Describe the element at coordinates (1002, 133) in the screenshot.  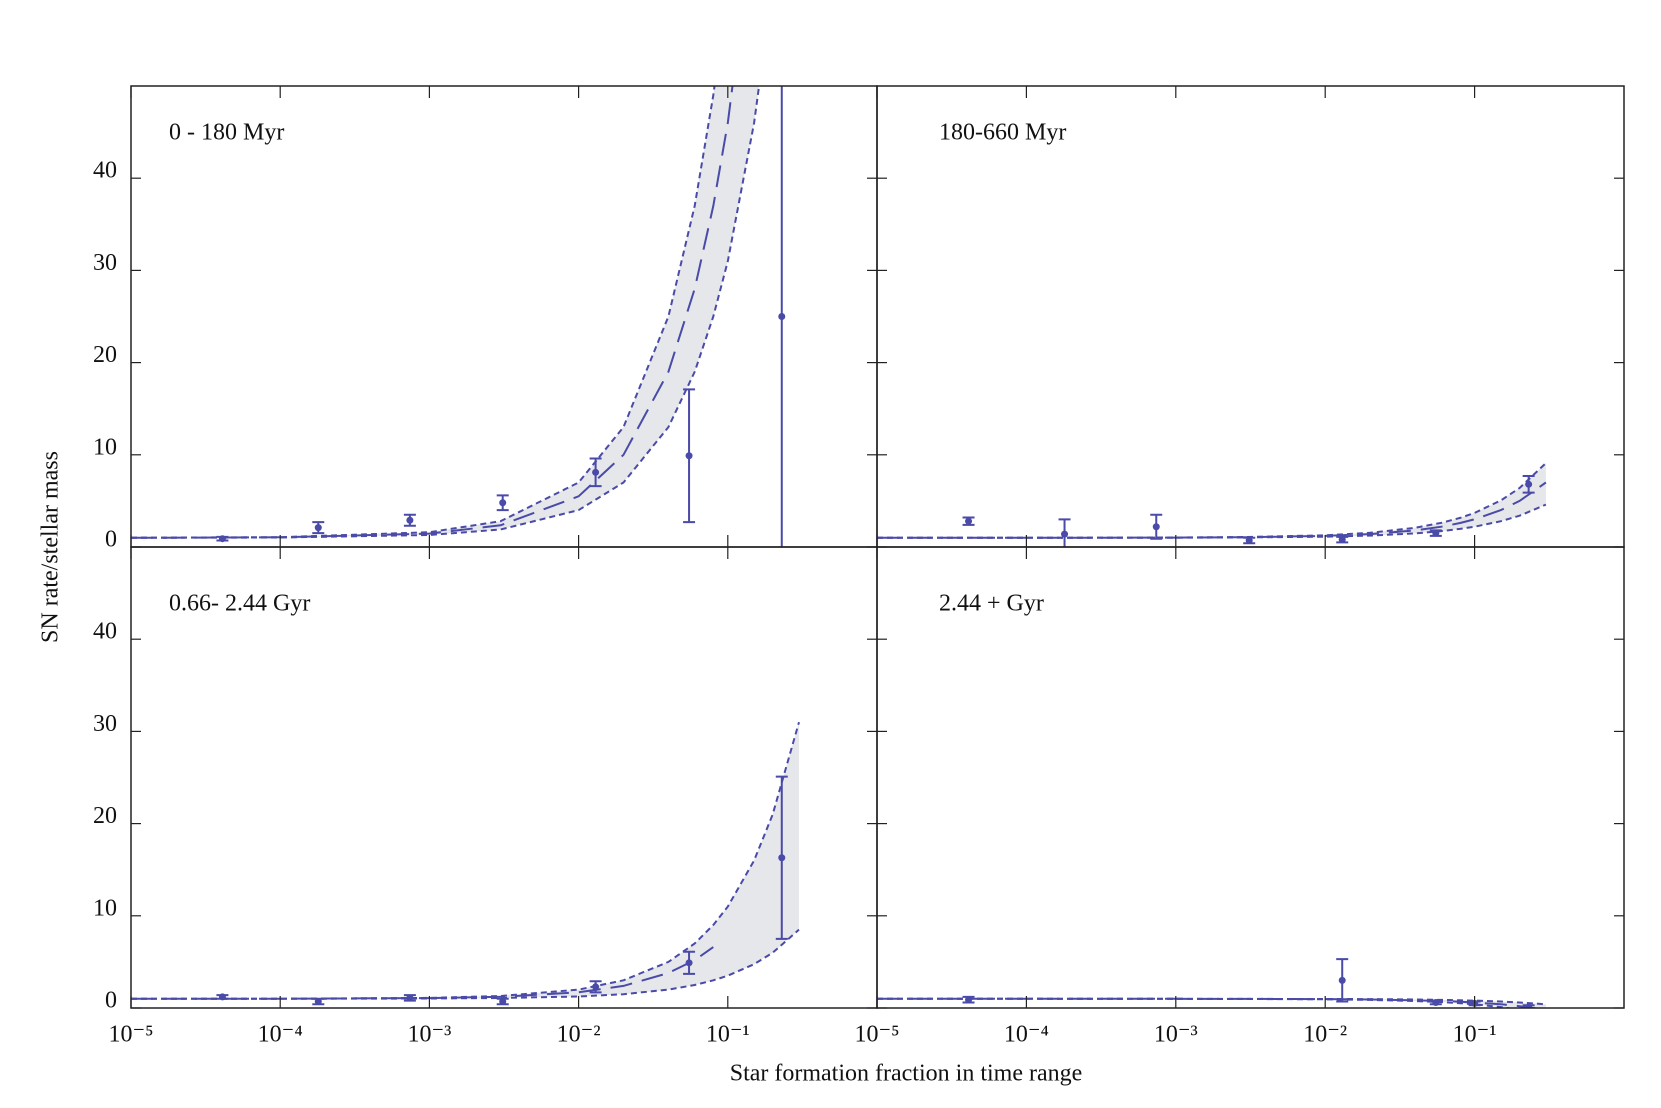
I see `panel-title: 180-660 Myr` at that location.